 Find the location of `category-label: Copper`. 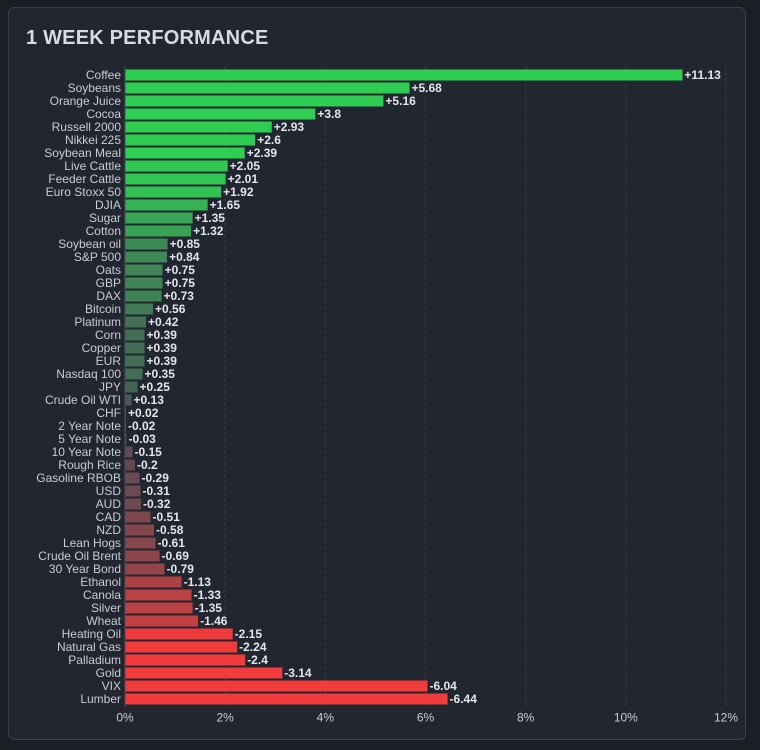

category-label: Copper is located at coordinates (101, 348).